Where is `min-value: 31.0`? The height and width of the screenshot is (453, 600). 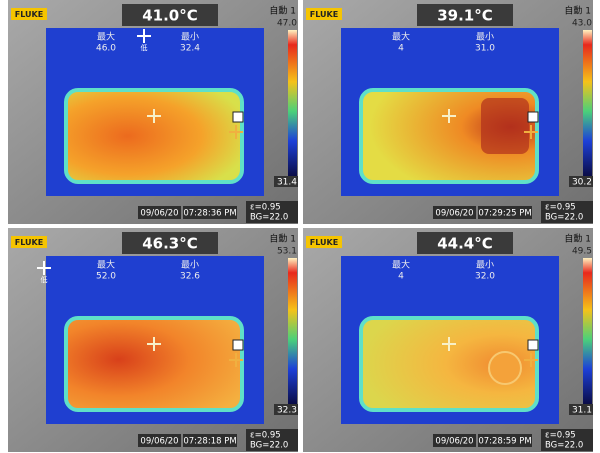 min-value: 31.0 is located at coordinates (485, 49).